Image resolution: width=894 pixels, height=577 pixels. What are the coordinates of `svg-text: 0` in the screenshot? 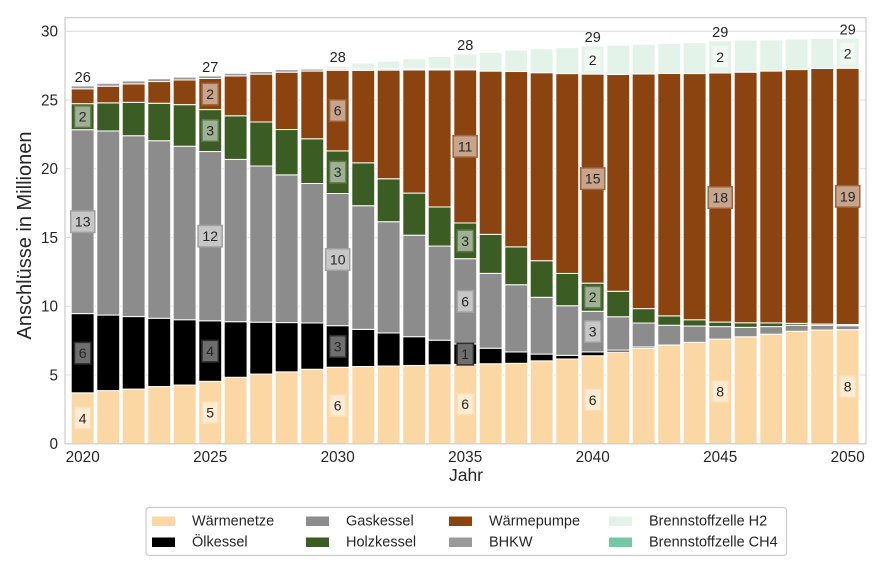 It's located at (53, 444).